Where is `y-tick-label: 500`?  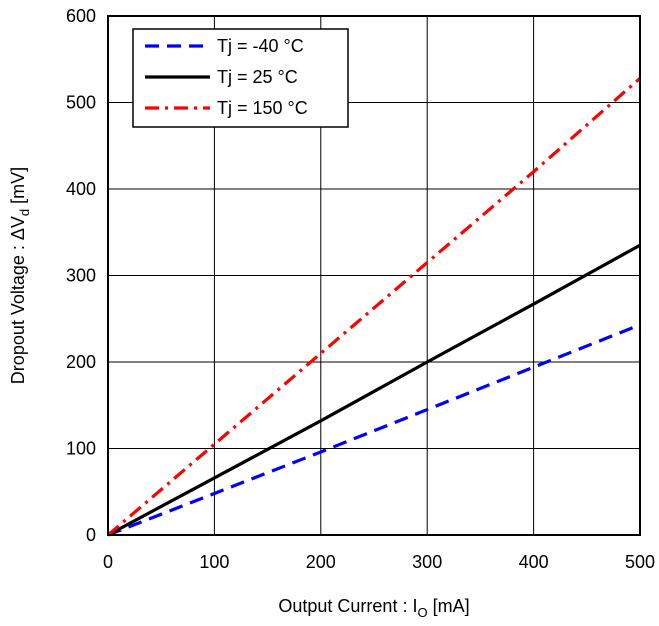
y-tick-label: 500 is located at coordinates (81, 103).